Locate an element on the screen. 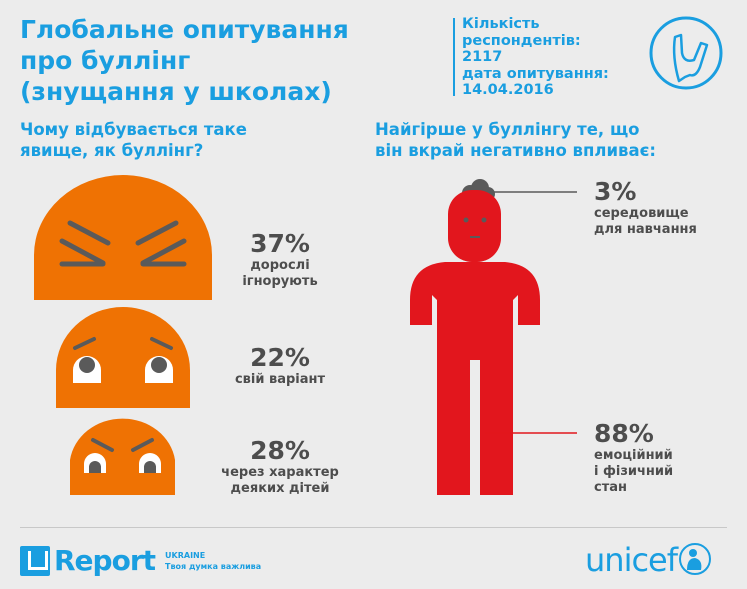  label: і фізичний is located at coordinates (634, 471).